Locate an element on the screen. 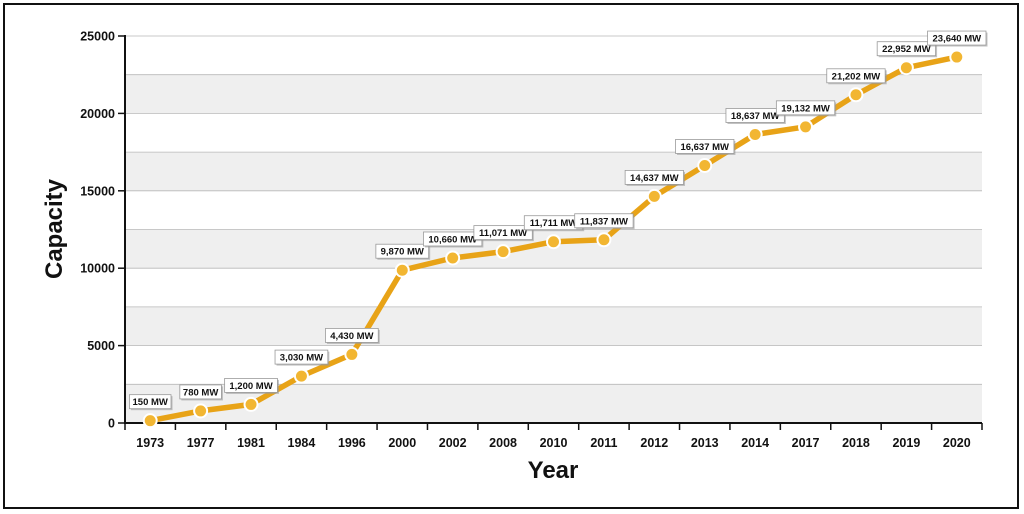  data-label-text: 4,430 MW is located at coordinates (351, 336).